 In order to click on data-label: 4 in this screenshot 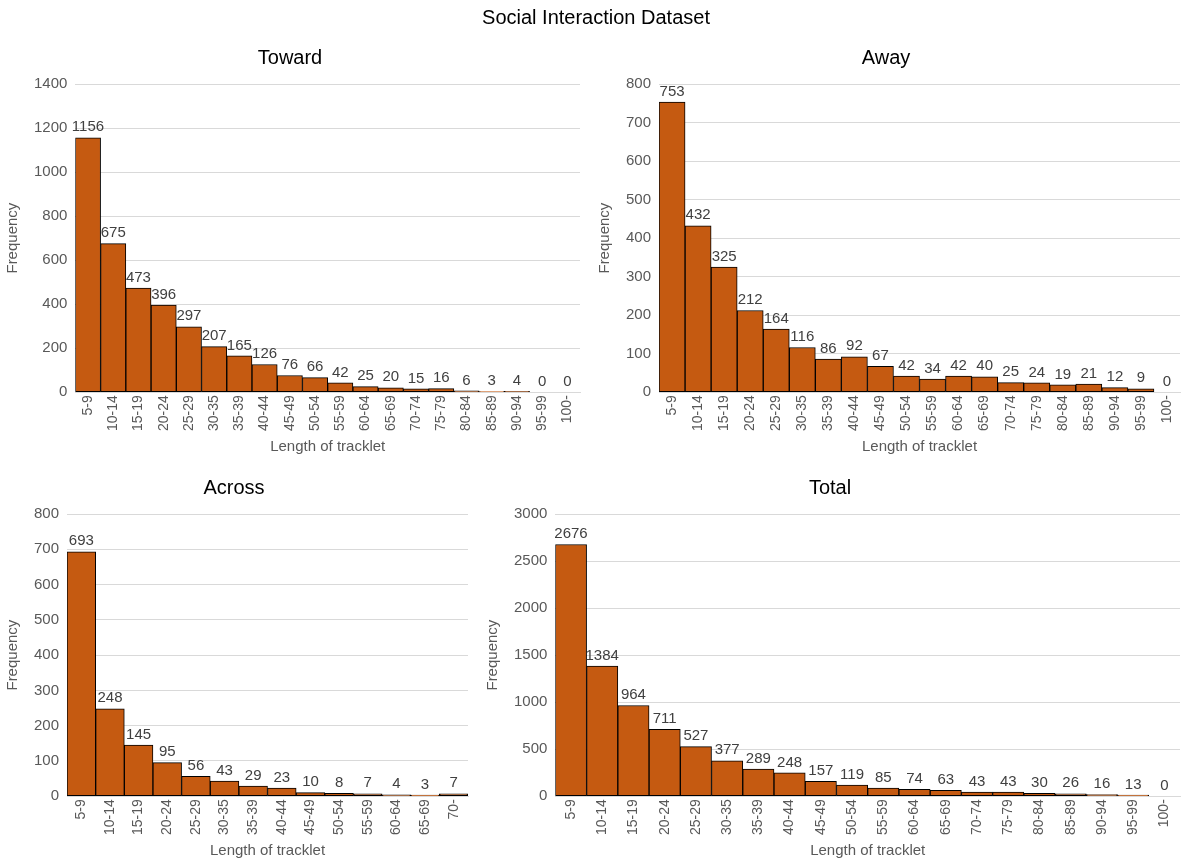, I will do `click(517, 379)`.